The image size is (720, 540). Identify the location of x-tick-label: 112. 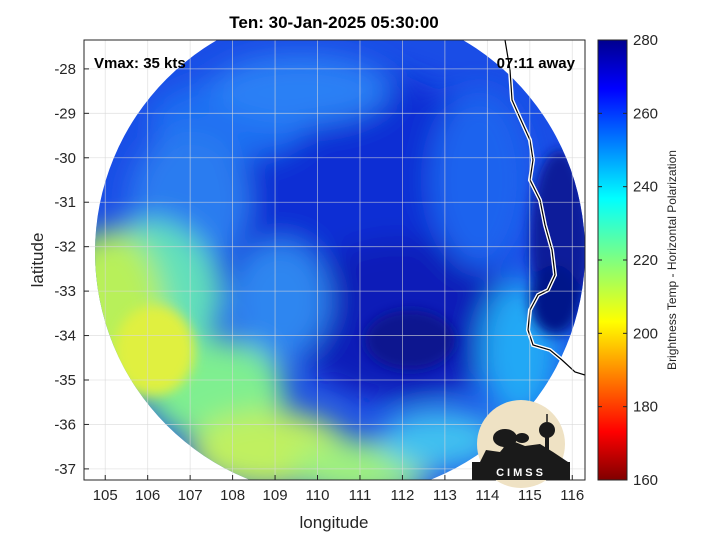
(402, 495).